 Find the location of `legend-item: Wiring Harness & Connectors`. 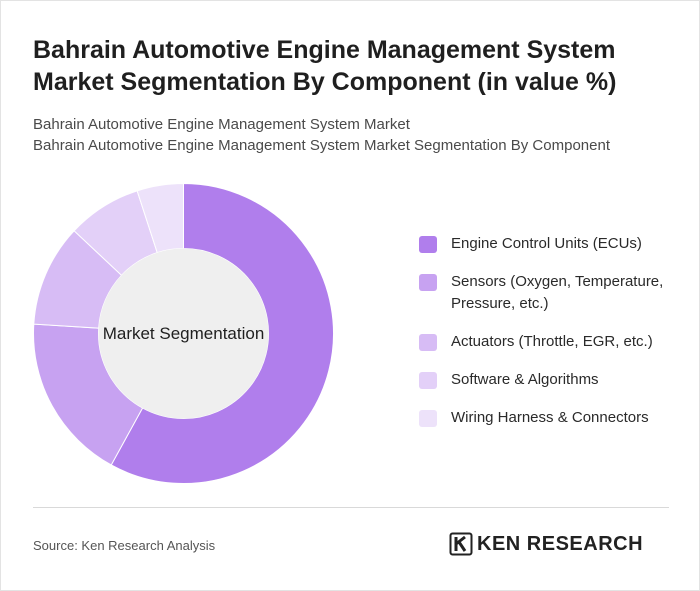

legend-item: Wiring Harness & Connectors is located at coordinates (554, 418).